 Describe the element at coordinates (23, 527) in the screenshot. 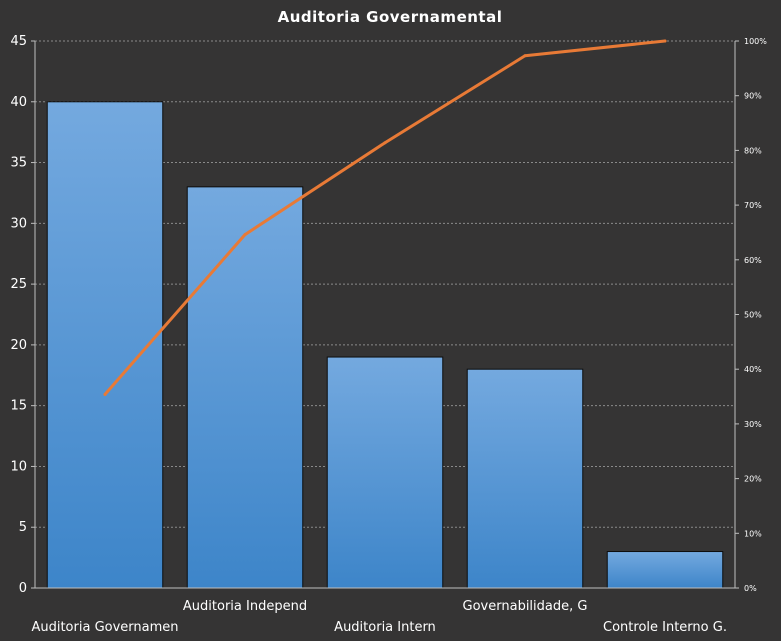

I see `y-tick-label: 5` at that location.